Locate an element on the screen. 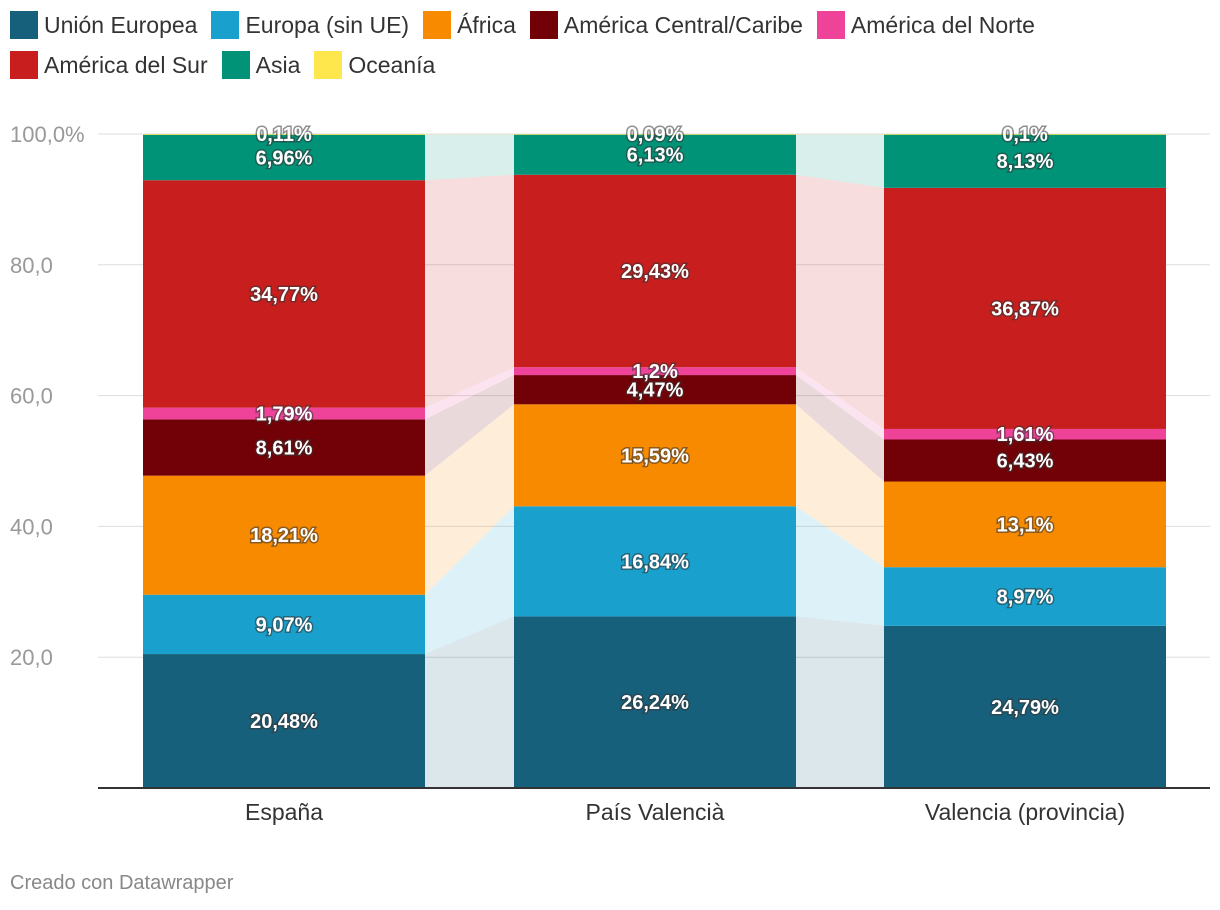  data-label: 0,11% is located at coordinates (284, 135).